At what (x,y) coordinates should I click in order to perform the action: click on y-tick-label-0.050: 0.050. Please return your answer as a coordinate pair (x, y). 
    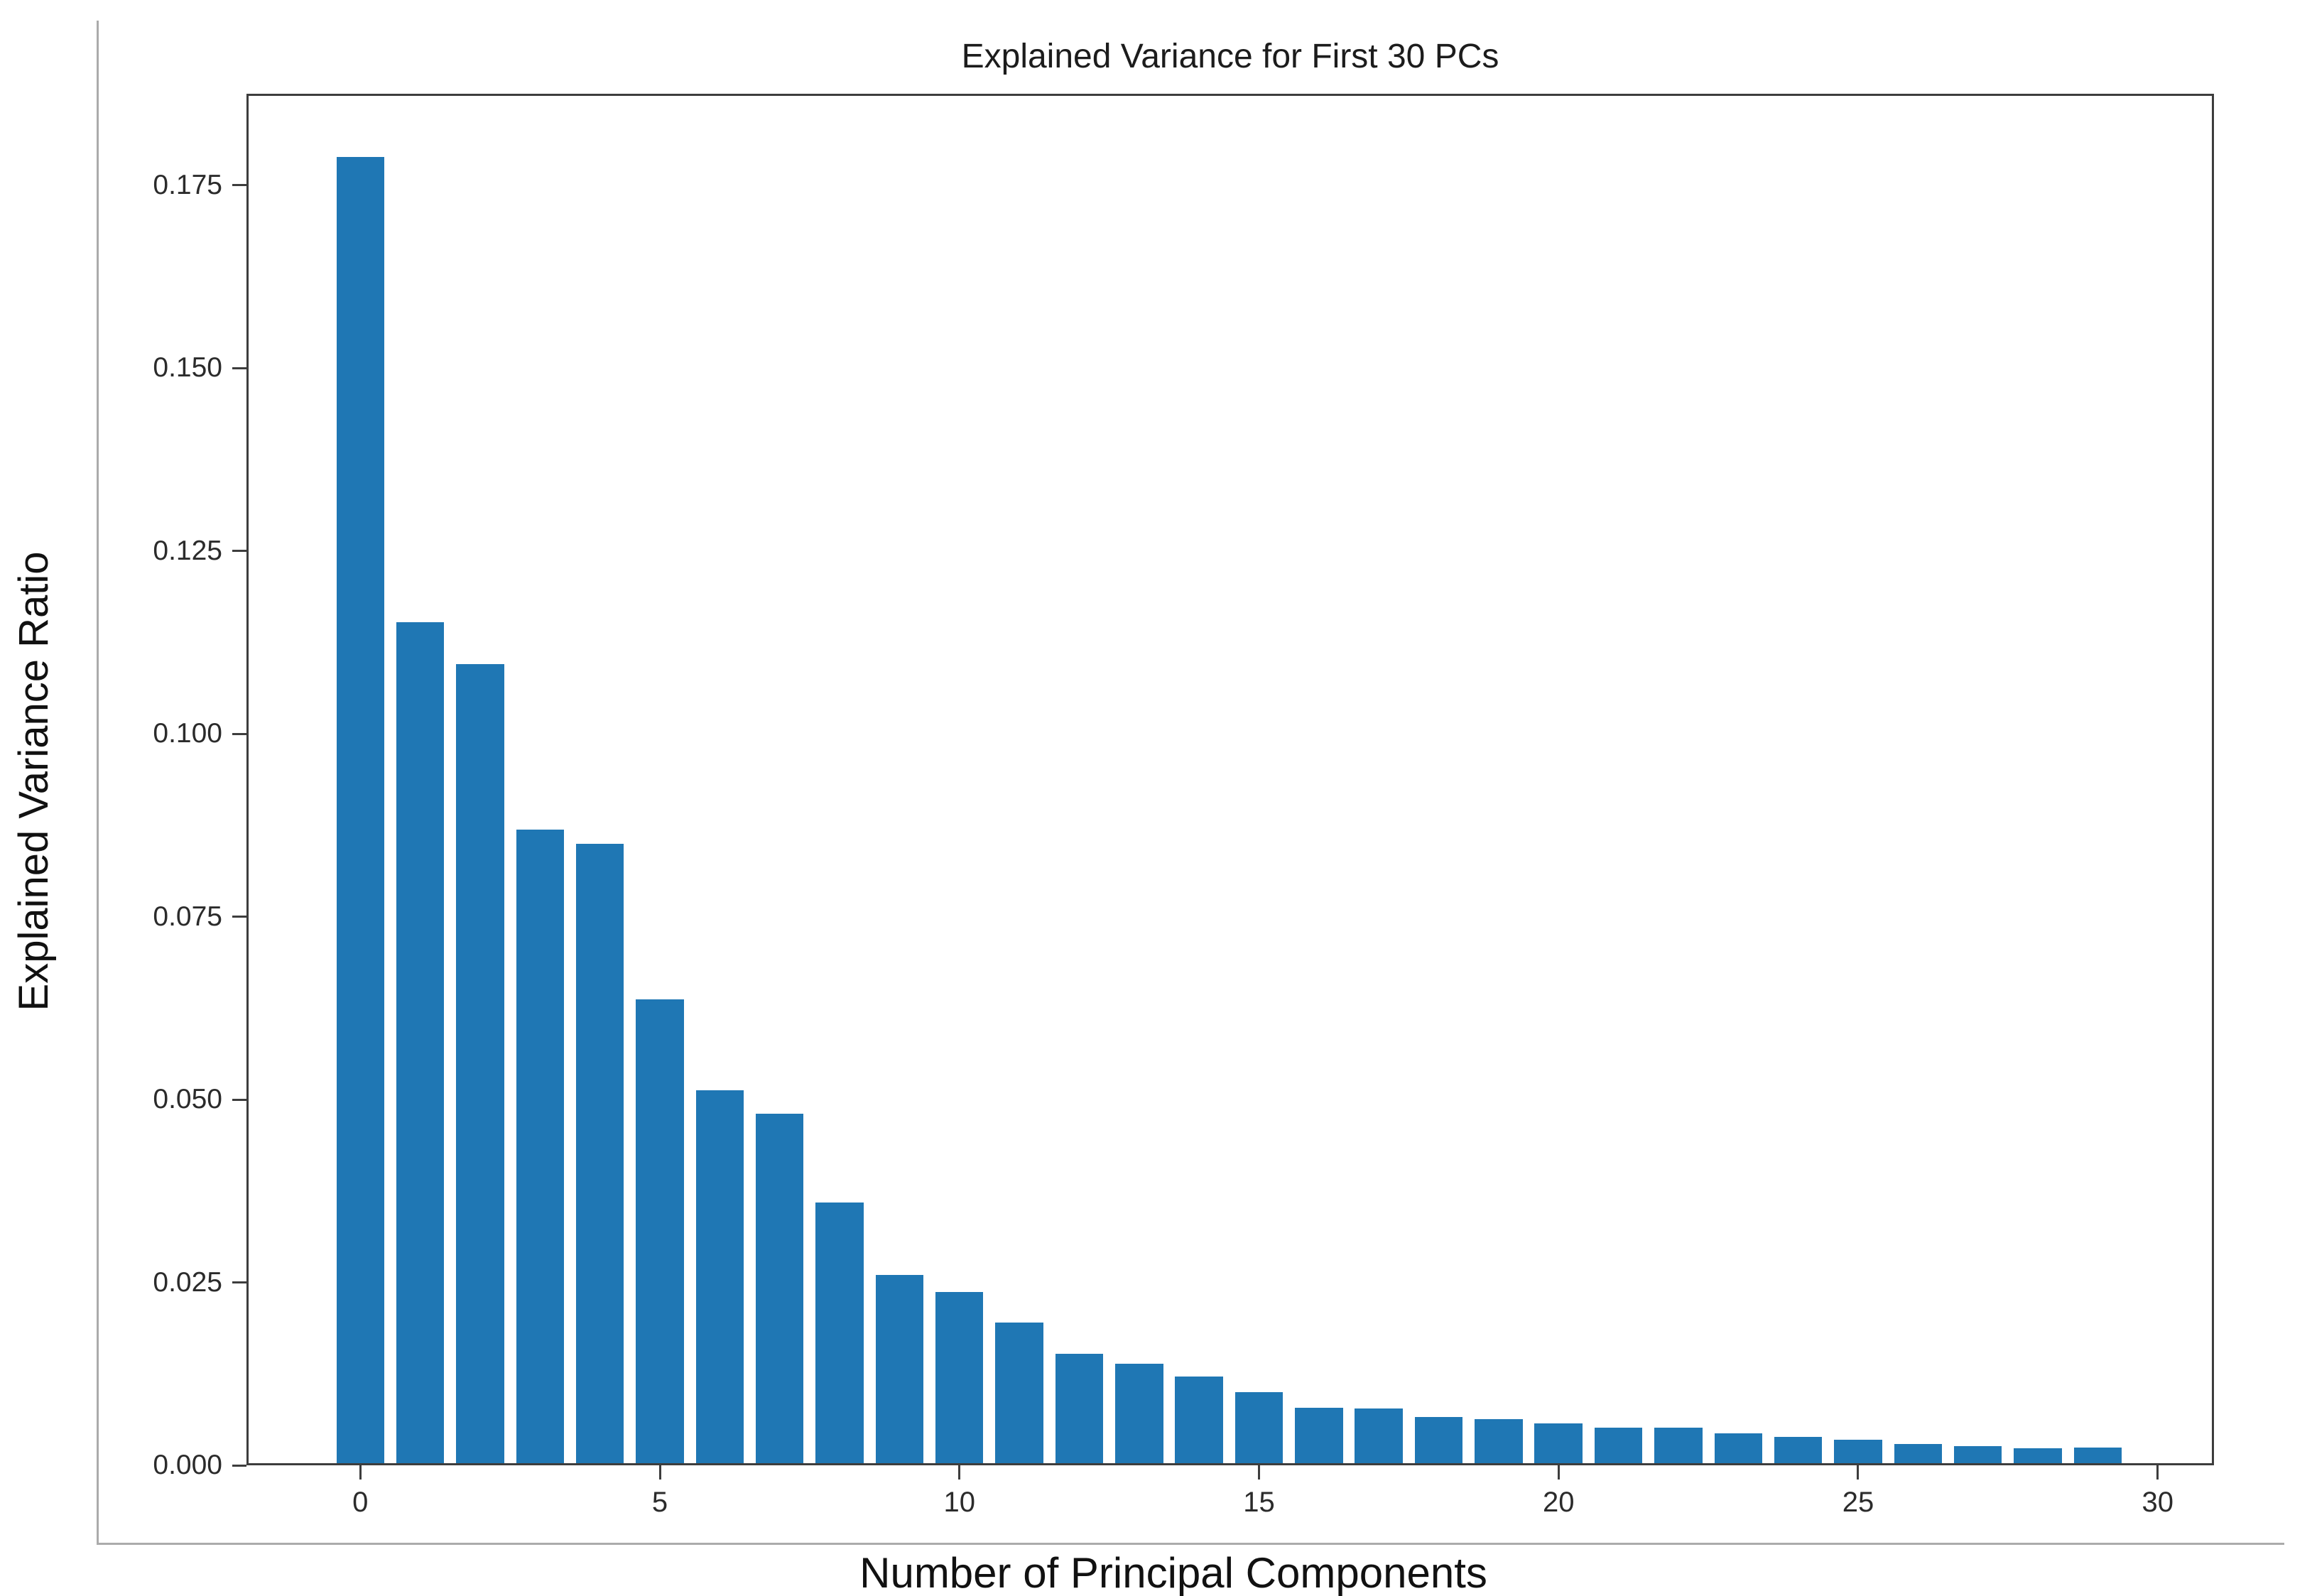
    Looking at the image, I should click on (188, 1099).